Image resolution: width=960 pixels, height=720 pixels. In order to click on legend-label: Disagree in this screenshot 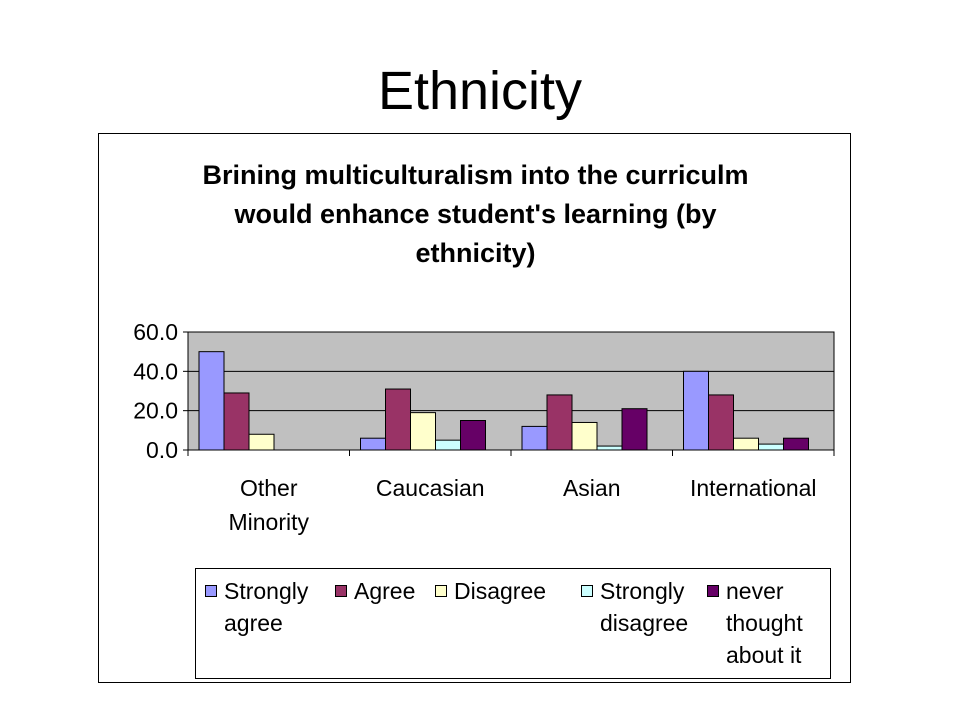, I will do `click(500, 591)`.